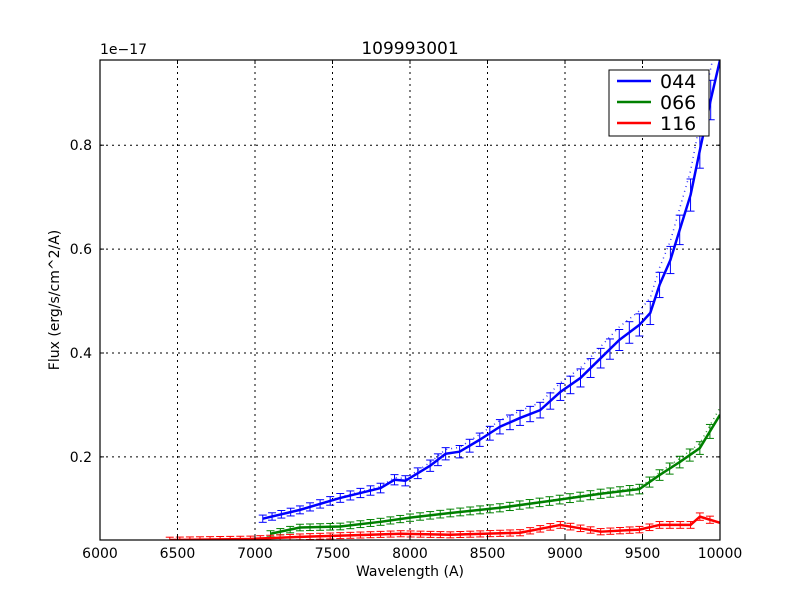  What do you see at coordinates (410, 572) in the screenshot?
I see `x-axis-label: Wavelength (A)` at bounding box center [410, 572].